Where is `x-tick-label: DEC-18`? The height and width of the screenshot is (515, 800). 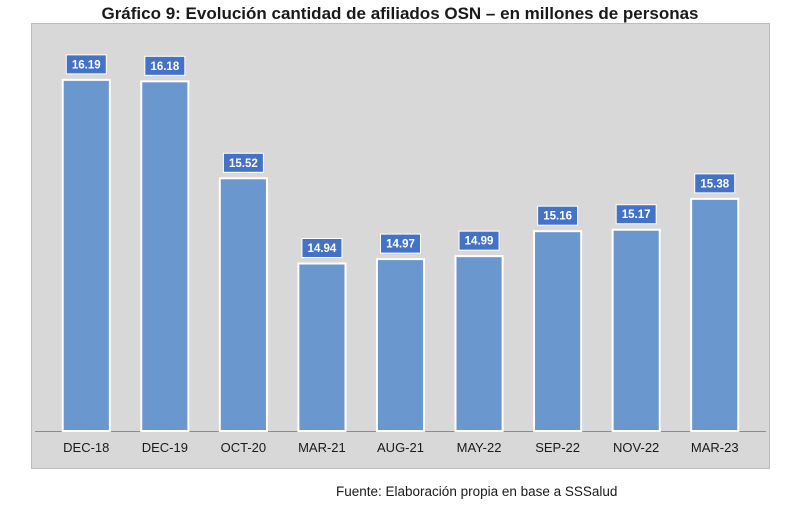
x-tick-label: DEC-18 is located at coordinates (86, 447).